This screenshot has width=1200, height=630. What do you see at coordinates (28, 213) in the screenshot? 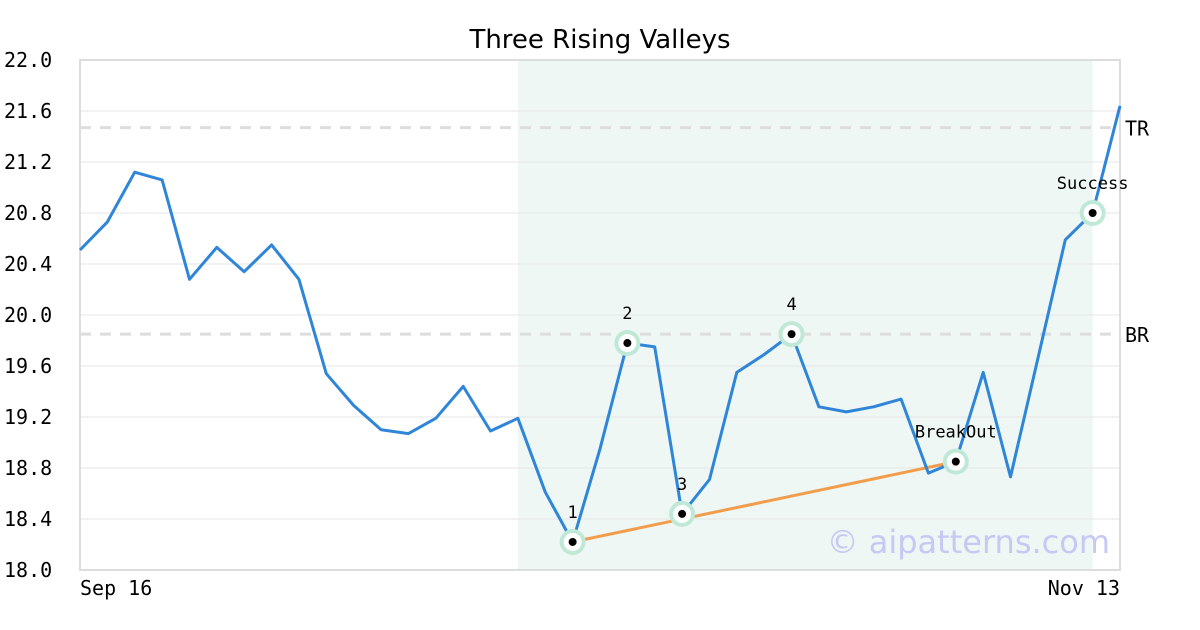
I see `y-tick-label: 20.8` at bounding box center [28, 213].